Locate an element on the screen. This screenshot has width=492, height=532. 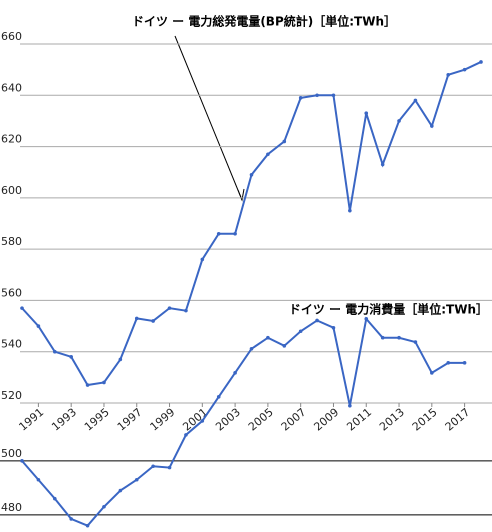
y-tick-label: 660 is located at coordinates (11, 36).